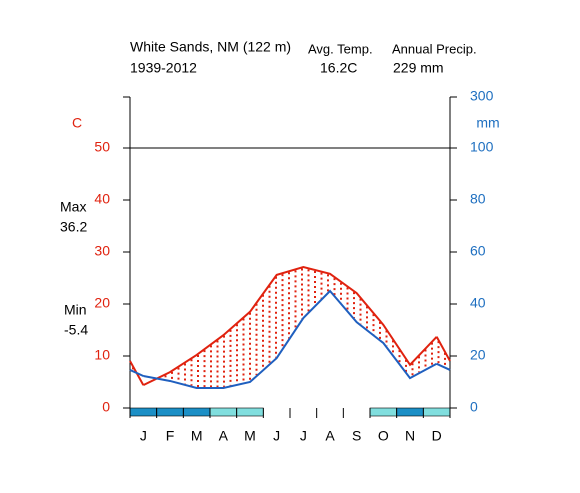 This screenshot has height=493, width=580. What do you see at coordinates (434, 48) in the screenshot?
I see `precip-label: Annual Precip.` at bounding box center [434, 48].